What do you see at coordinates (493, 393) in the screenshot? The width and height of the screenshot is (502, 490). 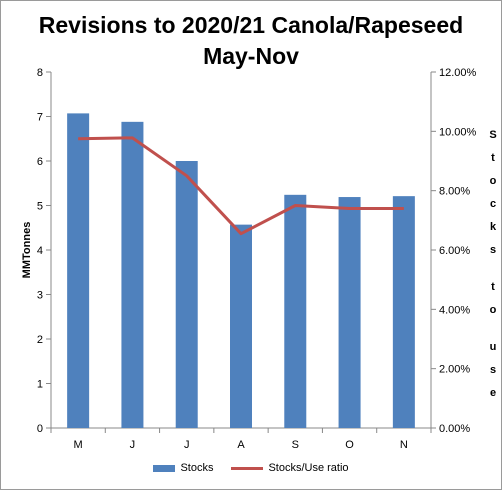 I see `y-axis-title-right-letter: e` at bounding box center [493, 393].